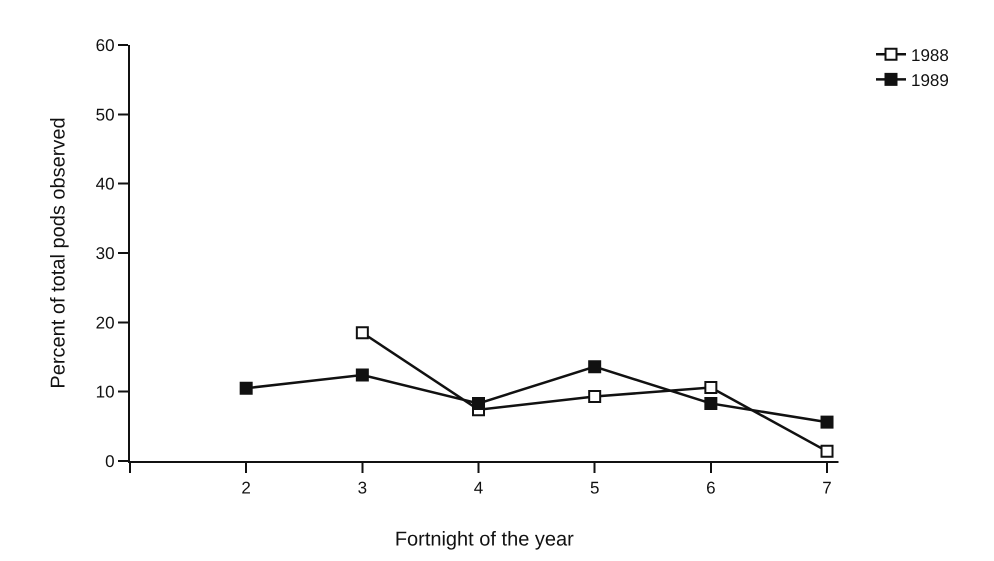 This screenshot has width=994, height=561. What do you see at coordinates (711, 488) in the screenshot?
I see `x-tick-label: 6` at bounding box center [711, 488].